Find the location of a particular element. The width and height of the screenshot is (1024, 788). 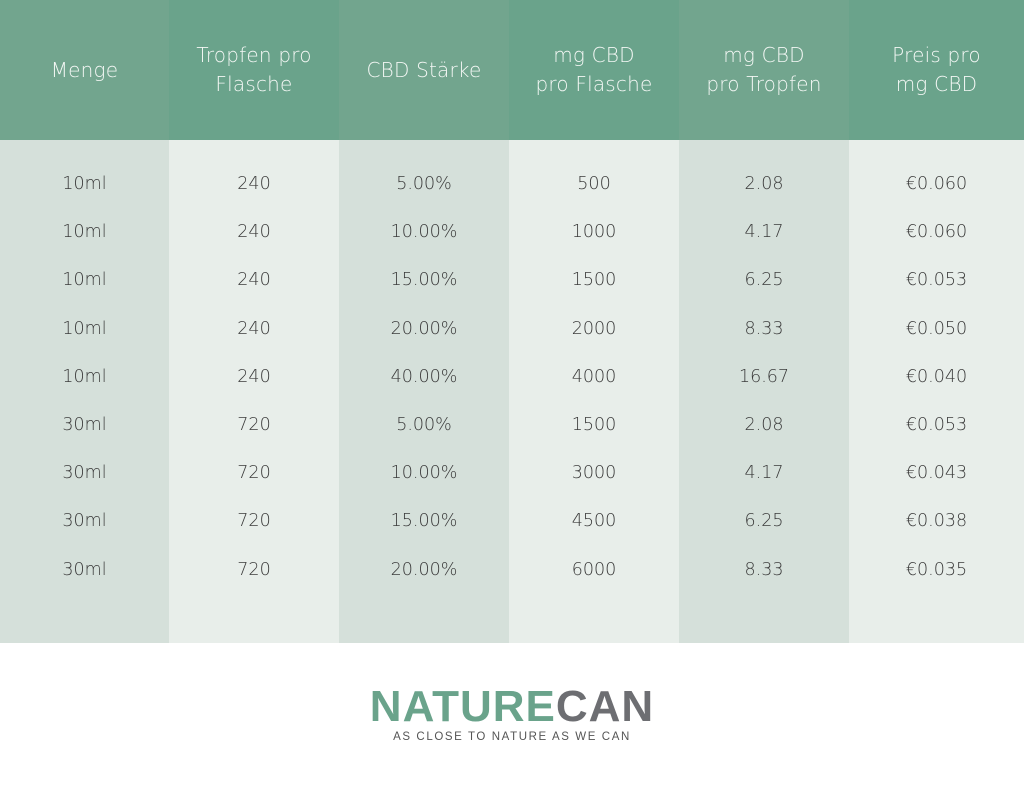

column-header: mg CBD pro Tropfen is located at coordinates (764, 70).